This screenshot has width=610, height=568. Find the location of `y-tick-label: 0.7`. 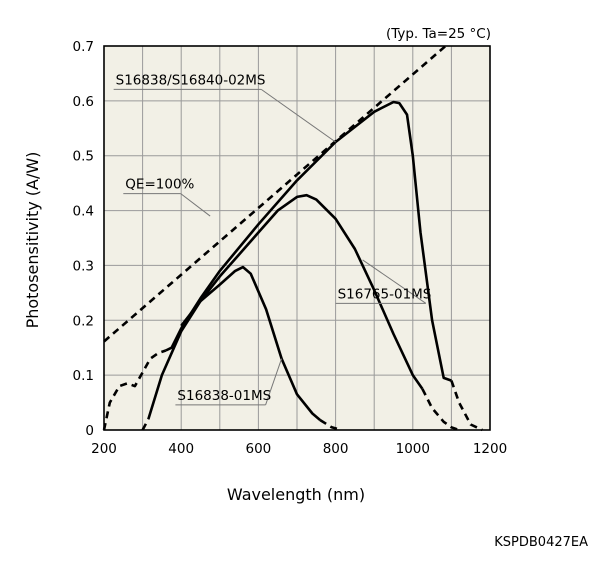

y-tick-label: 0.7 is located at coordinates (83, 47).